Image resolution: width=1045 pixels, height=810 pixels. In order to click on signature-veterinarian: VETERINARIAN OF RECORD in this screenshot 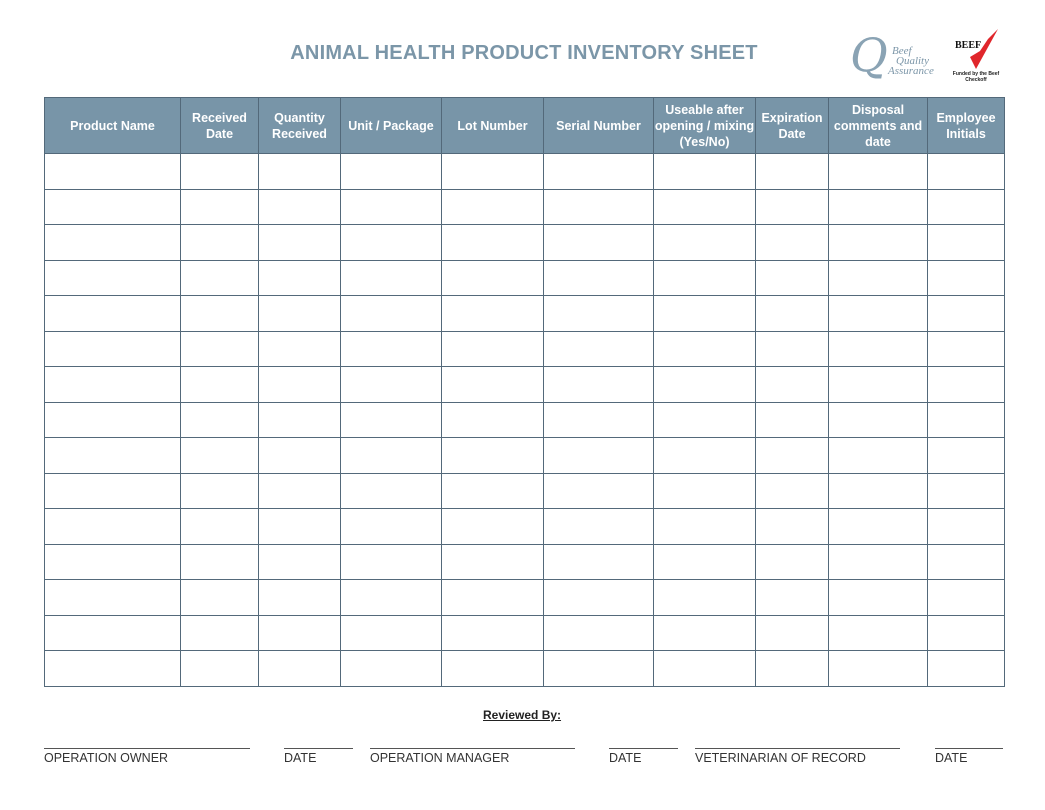, I will do `click(797, 756)`.